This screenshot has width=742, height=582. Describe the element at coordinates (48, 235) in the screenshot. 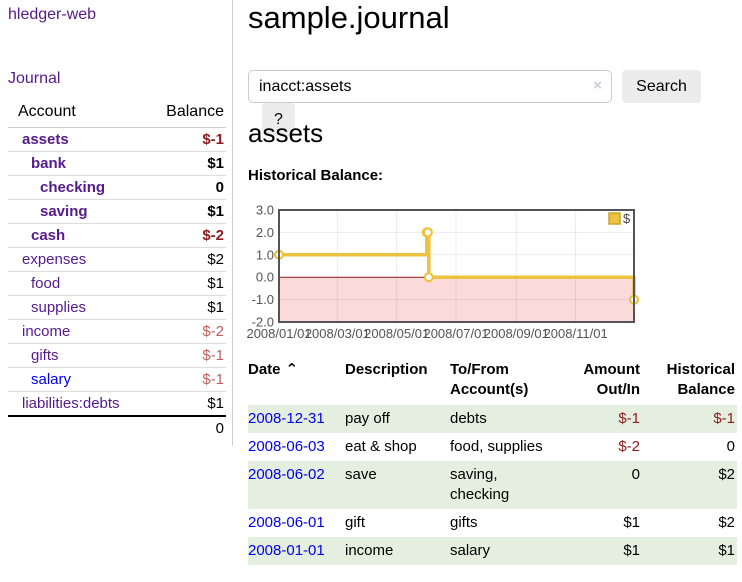

I see `account-link: cash` at that location.